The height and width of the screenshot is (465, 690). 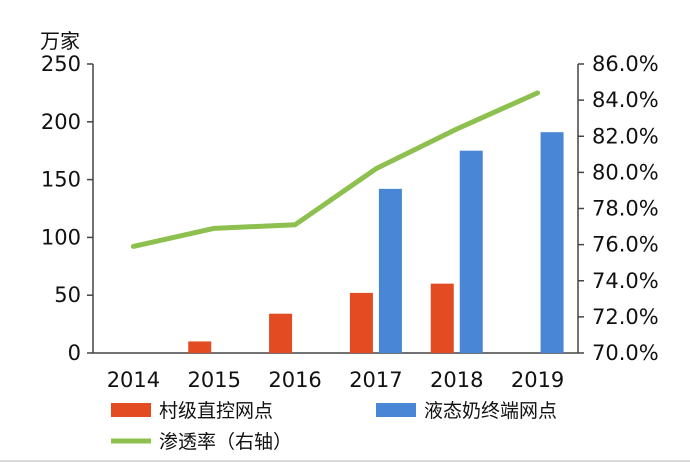 I want to click on y-axis-right-tick-label: 76.0%, so click(x=625, y=245).